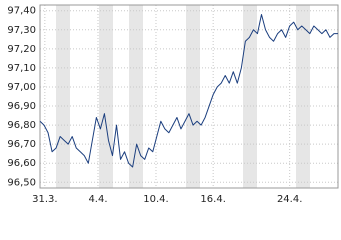 This screenshot has height=240, width=341. What do you see at coordinates (21, 144) in the screenshot?
I see `y-tick-label: 96,70` at bounding box center [21, 144].